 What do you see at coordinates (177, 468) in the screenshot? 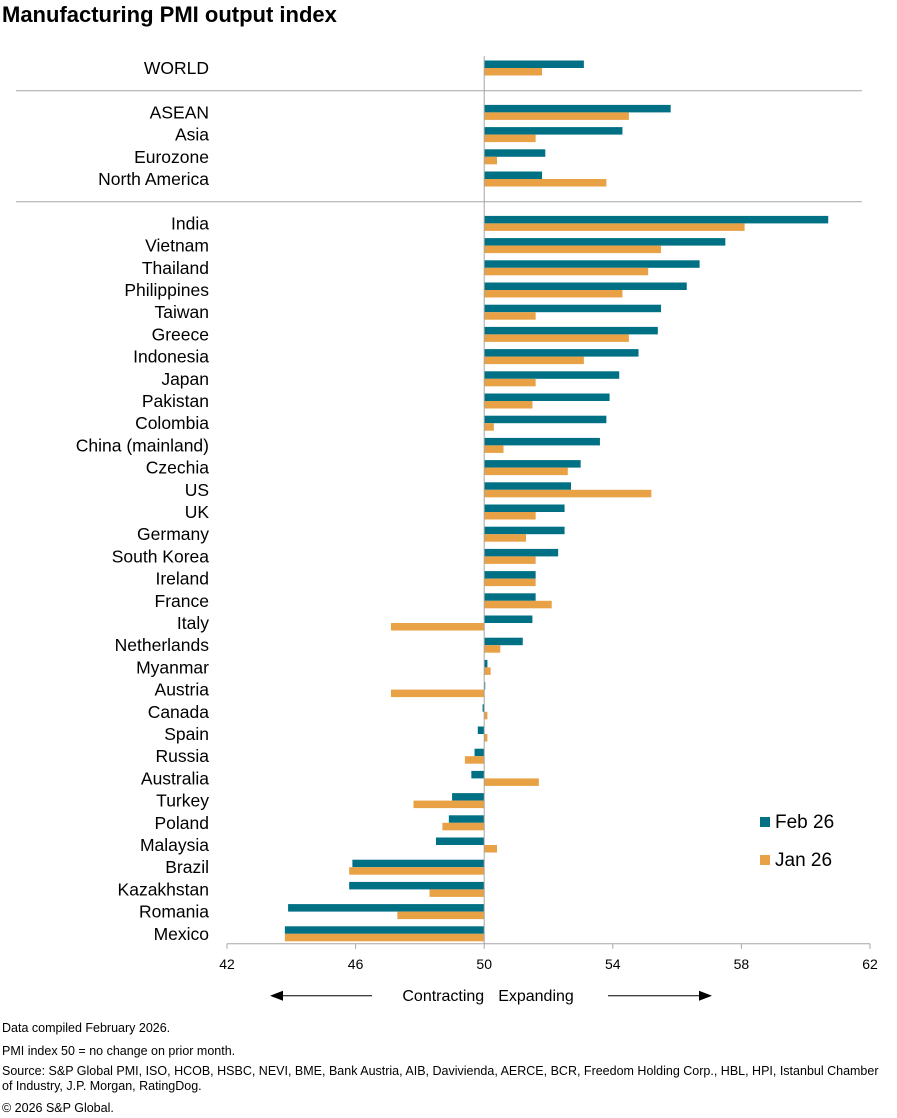
I see `category-label: Czechia` at bounding box center [177, 468].